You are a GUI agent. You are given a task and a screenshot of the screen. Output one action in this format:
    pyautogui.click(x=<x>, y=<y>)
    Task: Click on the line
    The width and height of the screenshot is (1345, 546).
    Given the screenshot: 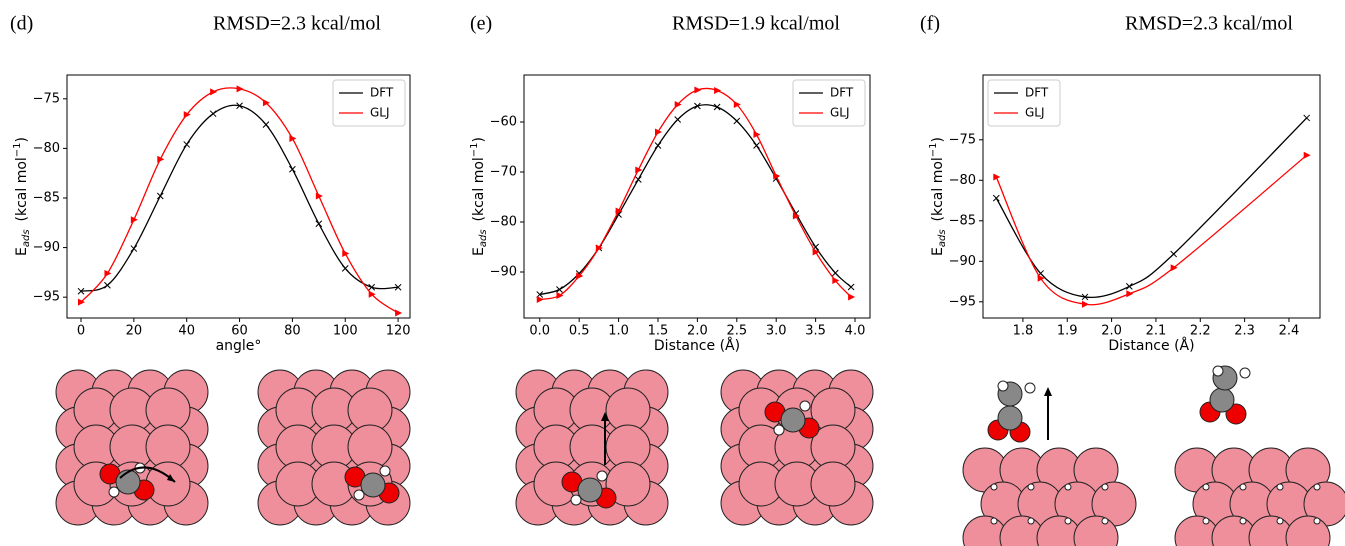 What is the action you would take?
    pyautogui.click(x=1151, y=208)
    